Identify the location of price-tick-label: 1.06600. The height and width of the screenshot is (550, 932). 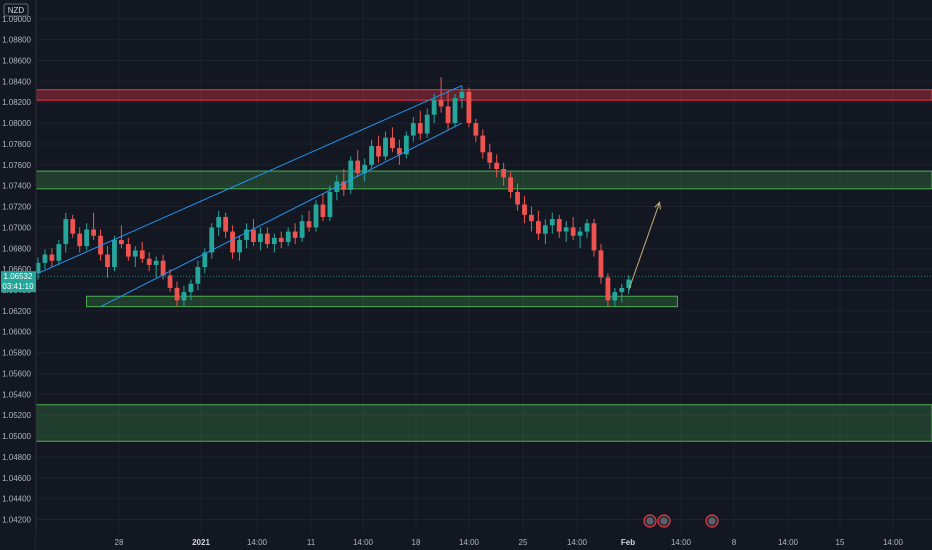
(16, 269).